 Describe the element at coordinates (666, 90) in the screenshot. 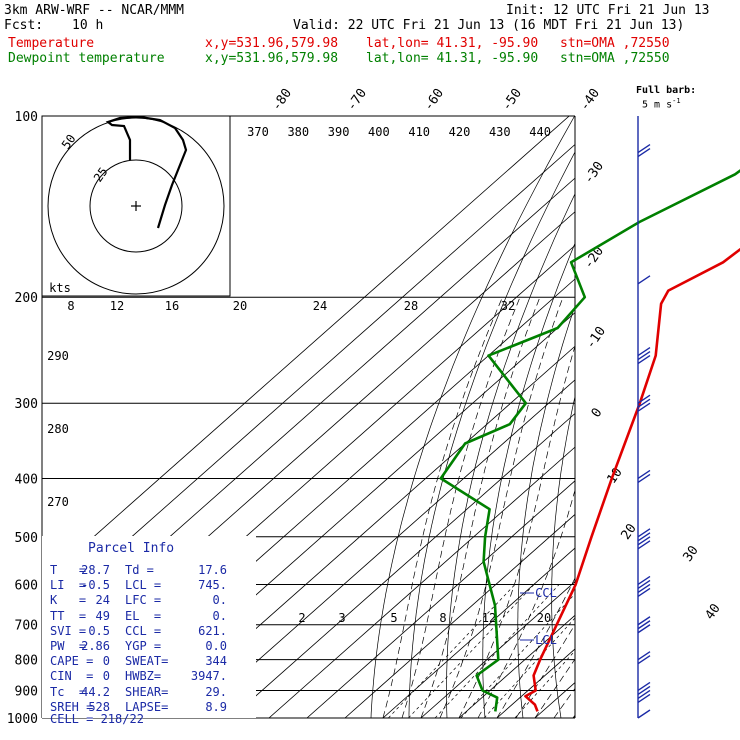

I see `barb-title: Full barb:` at that location.